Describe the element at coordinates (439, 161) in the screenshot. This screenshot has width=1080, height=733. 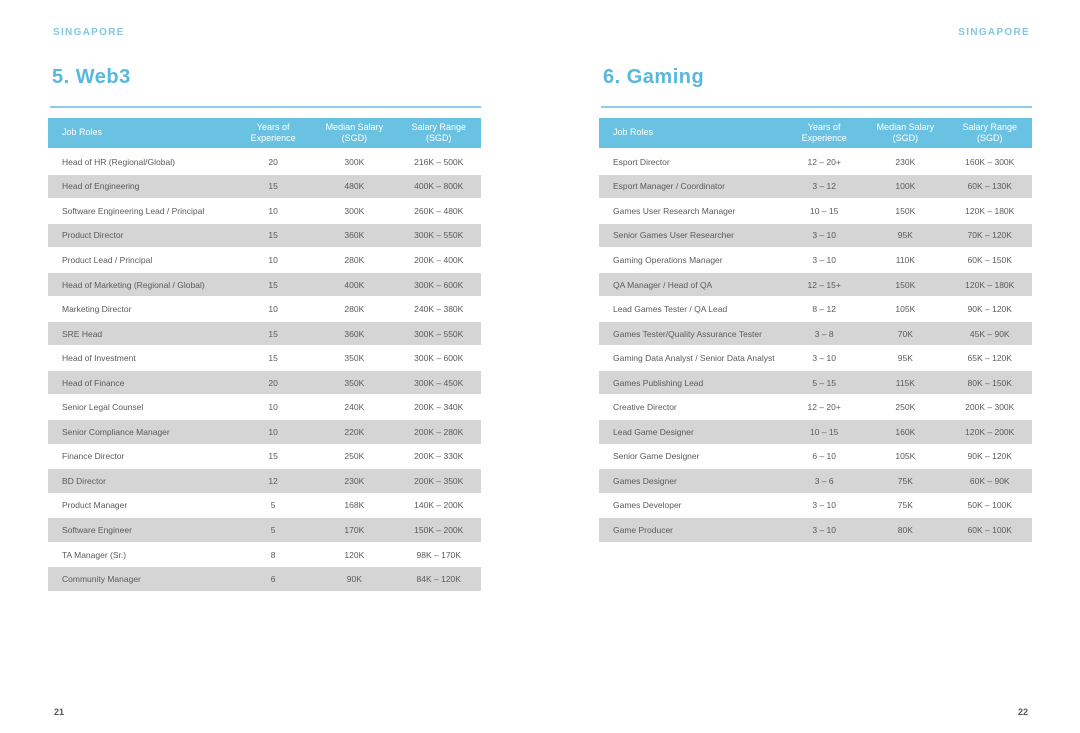
I see `cell-salary-range: 216K – 500K` at that location.